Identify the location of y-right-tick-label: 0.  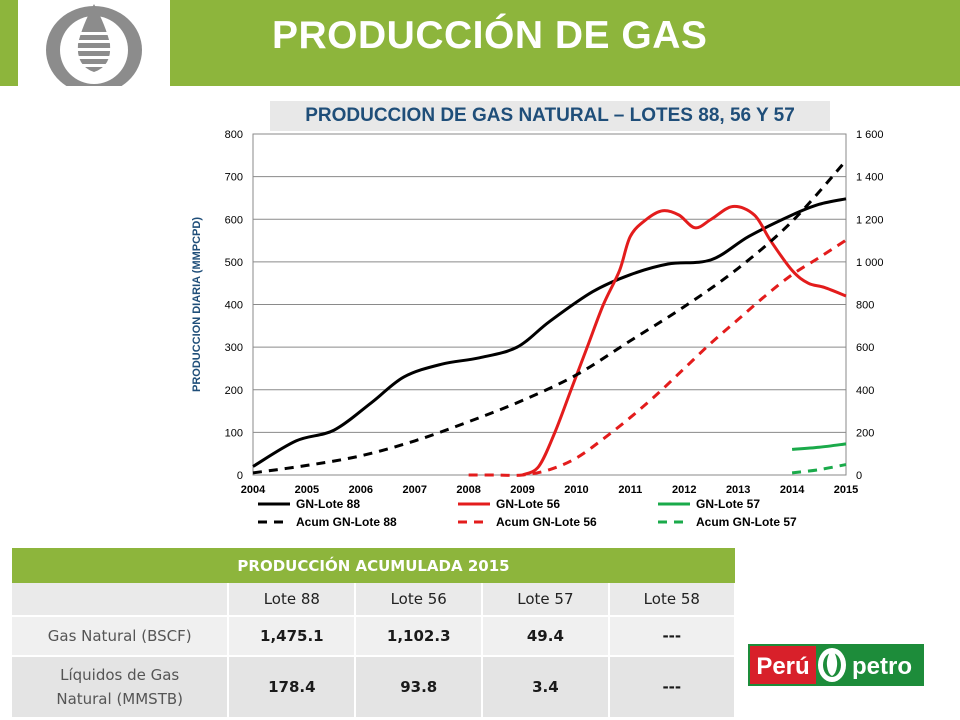
(859, 476).